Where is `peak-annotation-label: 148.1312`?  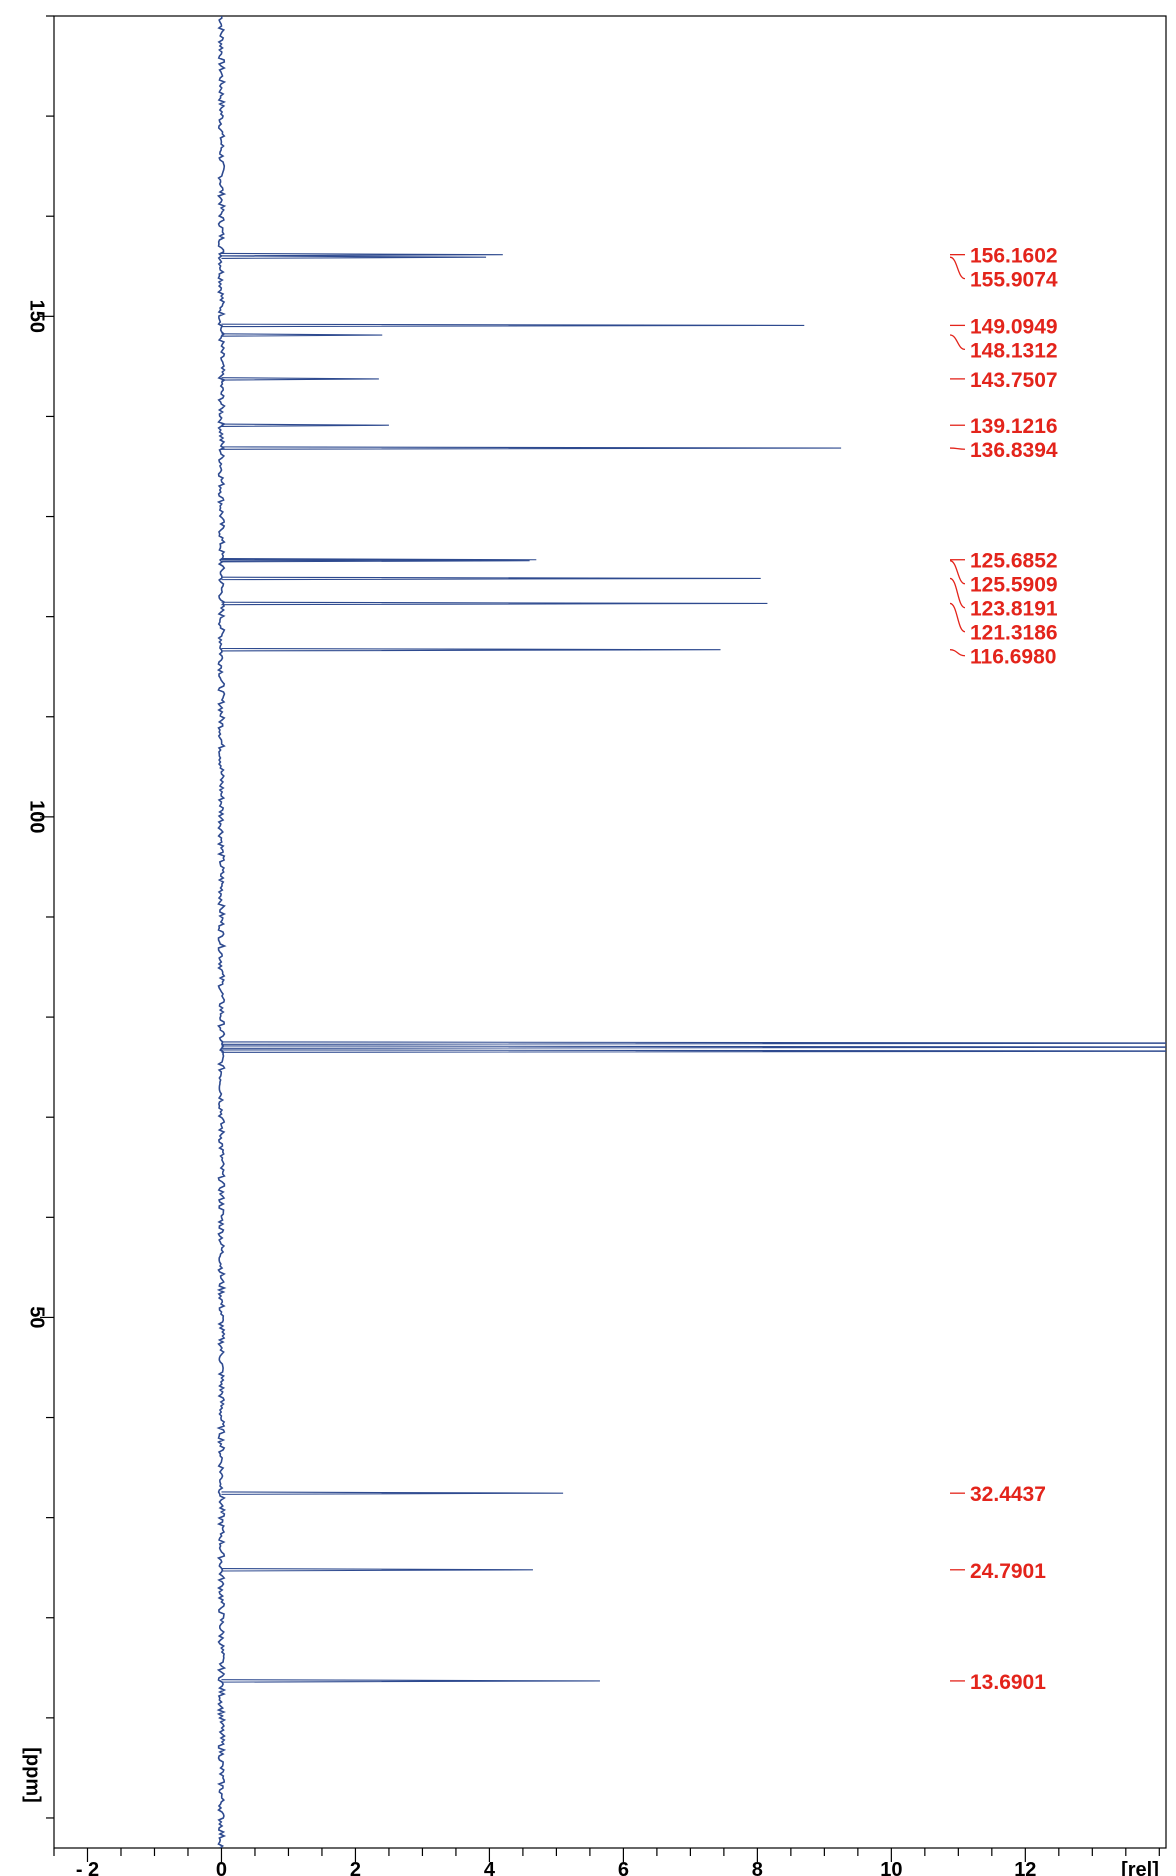 peak-annotation-label: 148.1312 is located at coordinates (1014, 350).